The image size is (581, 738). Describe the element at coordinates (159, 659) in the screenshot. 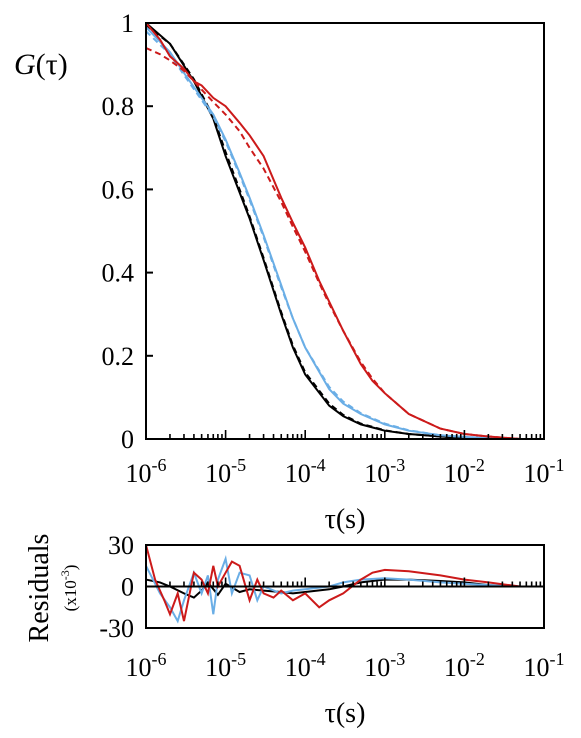

I see `residuals-x-tick-exp: -6` at that location.